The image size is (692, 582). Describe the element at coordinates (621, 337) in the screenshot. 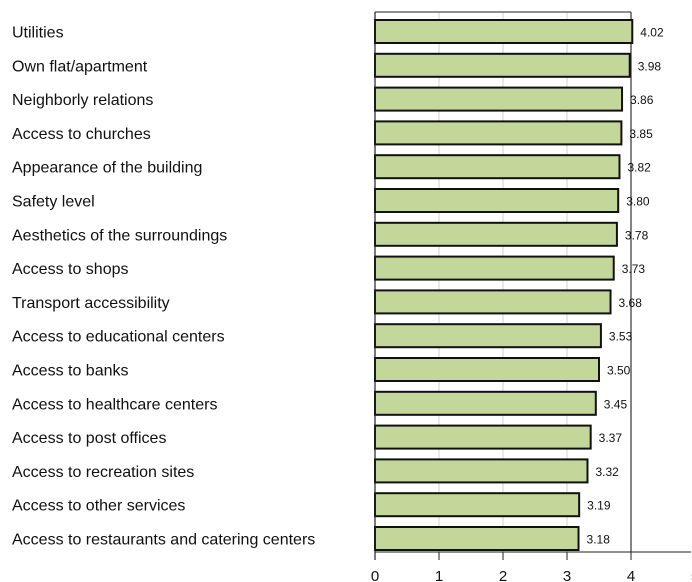

I see `data-label: 3.53` at that location.